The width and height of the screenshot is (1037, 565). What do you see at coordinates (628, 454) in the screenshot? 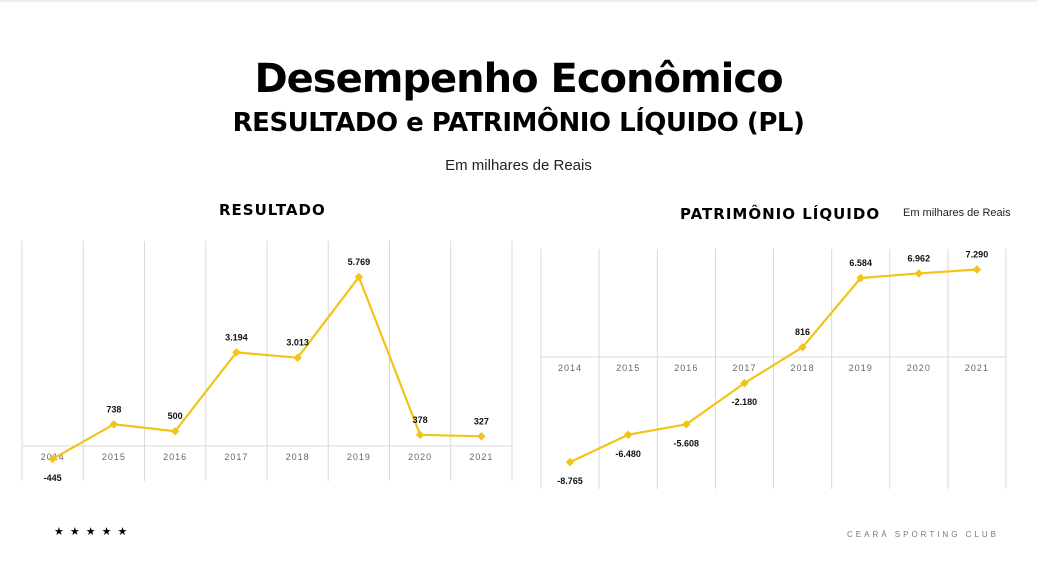
I see `data-label: -6.480` at bounding box center [628, 454].